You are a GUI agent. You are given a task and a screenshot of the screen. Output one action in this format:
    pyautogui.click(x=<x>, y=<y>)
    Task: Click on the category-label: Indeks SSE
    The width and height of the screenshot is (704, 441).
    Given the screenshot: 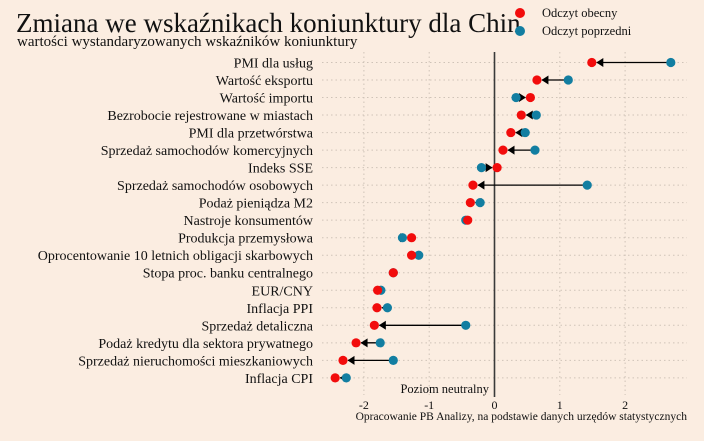 What is the action you would take?
    pyautogui.click(x=280, y=169)
    